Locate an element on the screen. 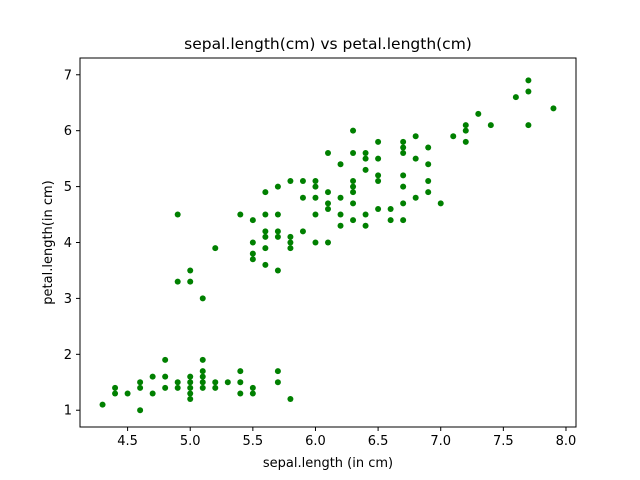 This screenshot has width=640, height=480. x-tick-label: 7.5 is located at coordinates (503, 441).